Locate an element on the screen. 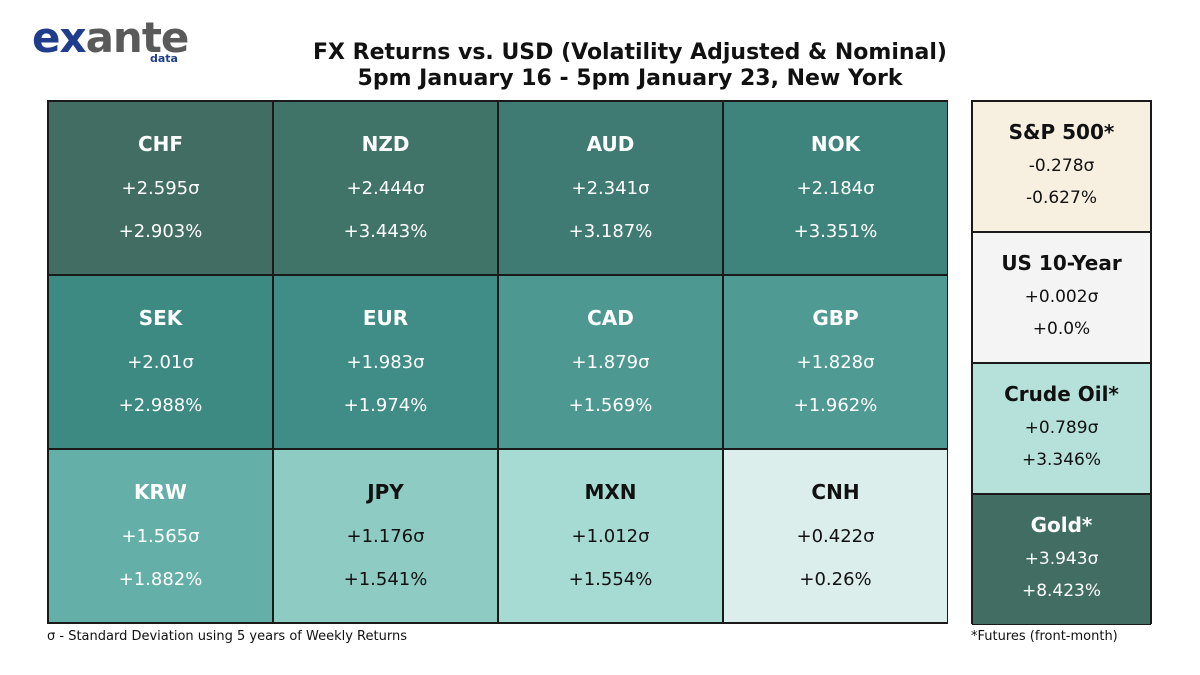 The image size is (1200, 675). fx-cell-chf: CHF +2.595σ +2.903% is located at coordinates (160, 188).